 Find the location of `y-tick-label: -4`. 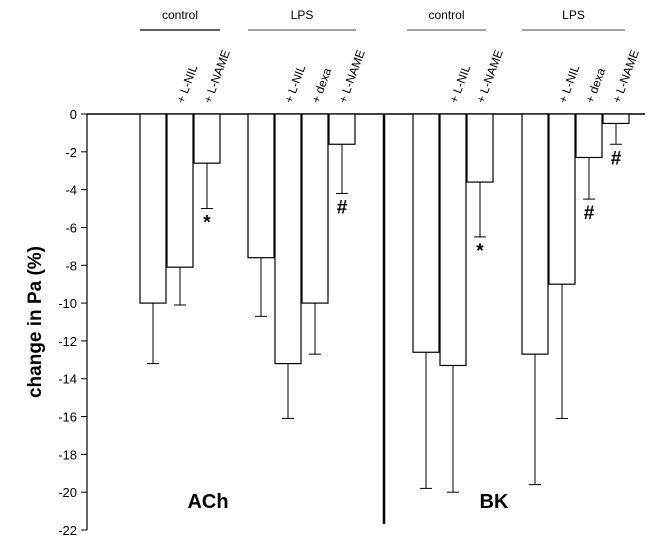

y-tick-label: -4 is located at coordinates (71, 190).